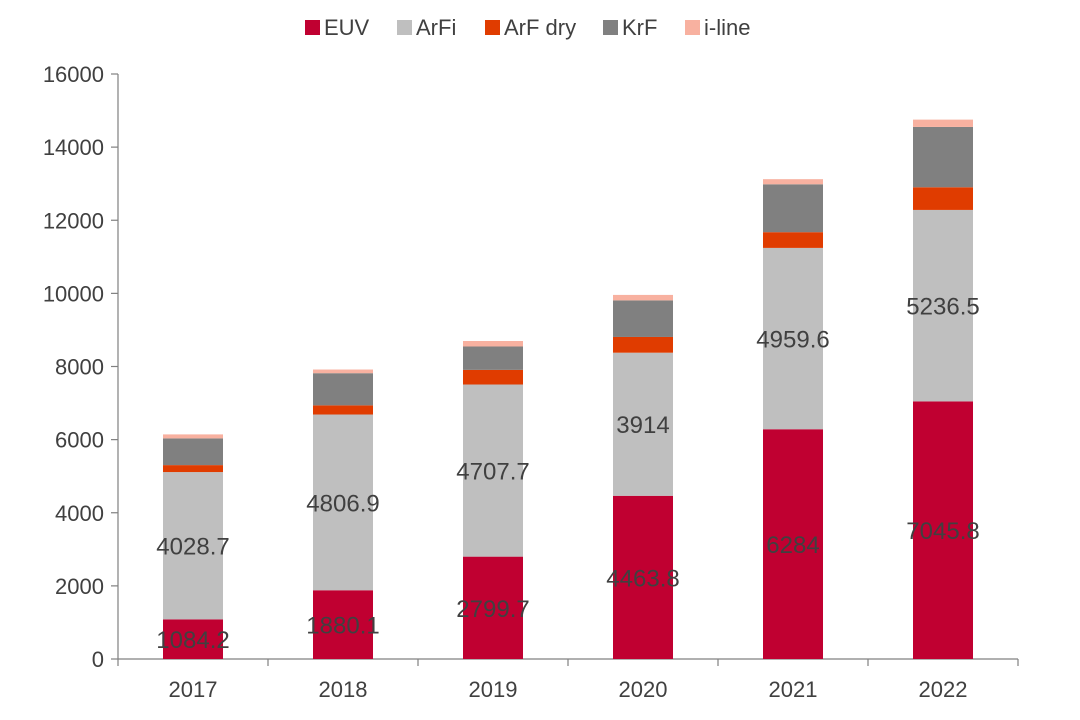 The height and width of the screenshot is (720, 1080). I want to click on y-tick-label: 8000, so click(79, 367).